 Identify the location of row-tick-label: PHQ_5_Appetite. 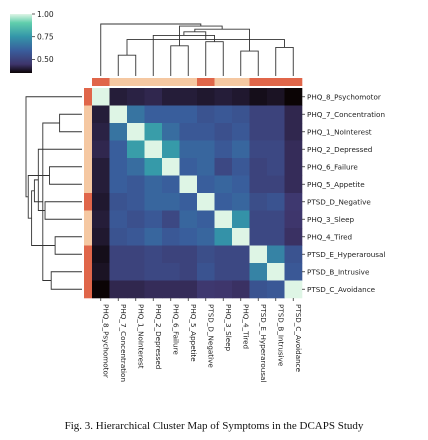
(336, 184).